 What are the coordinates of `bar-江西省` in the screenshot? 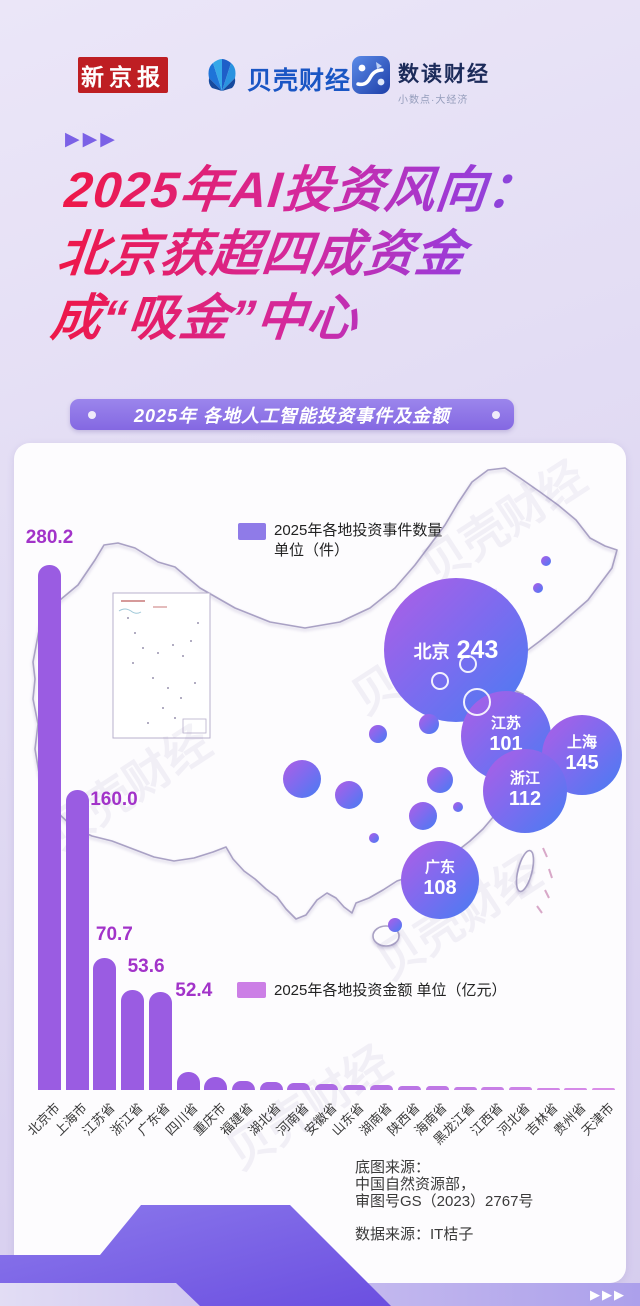 It's located at (493, 1088).